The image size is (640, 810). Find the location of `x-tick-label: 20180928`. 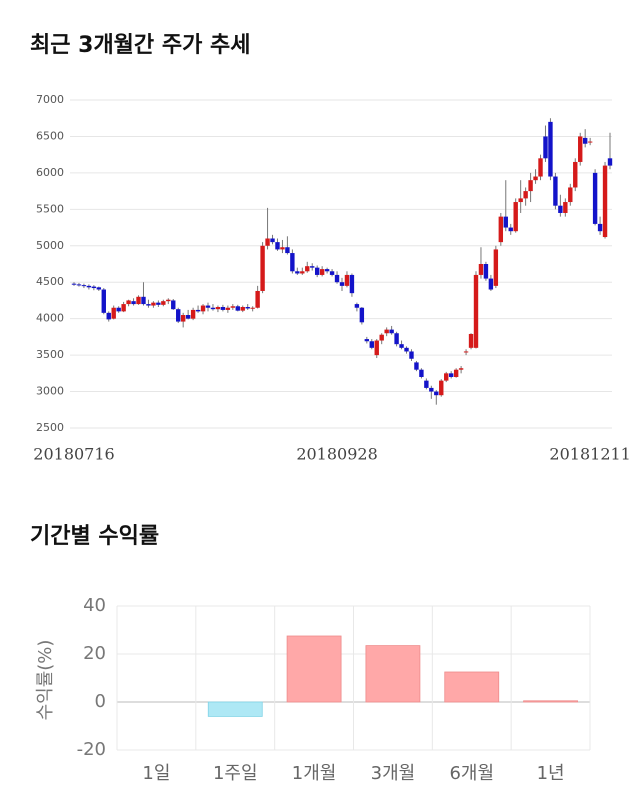

x-tick-label: 20180928 is located at coordinates (336, 454).